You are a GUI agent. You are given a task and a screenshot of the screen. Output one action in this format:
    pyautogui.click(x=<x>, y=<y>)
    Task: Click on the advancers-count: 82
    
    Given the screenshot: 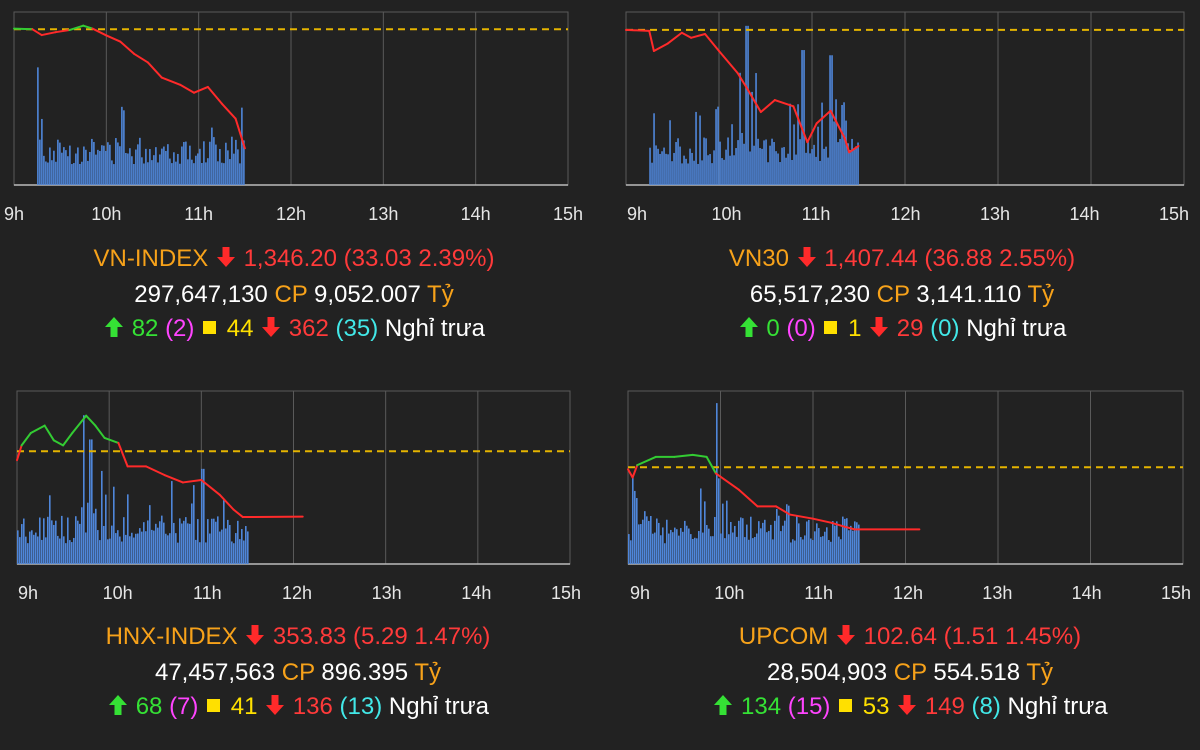 What is the action you would take?
    pyautogui.click(x=145, y=328)
    